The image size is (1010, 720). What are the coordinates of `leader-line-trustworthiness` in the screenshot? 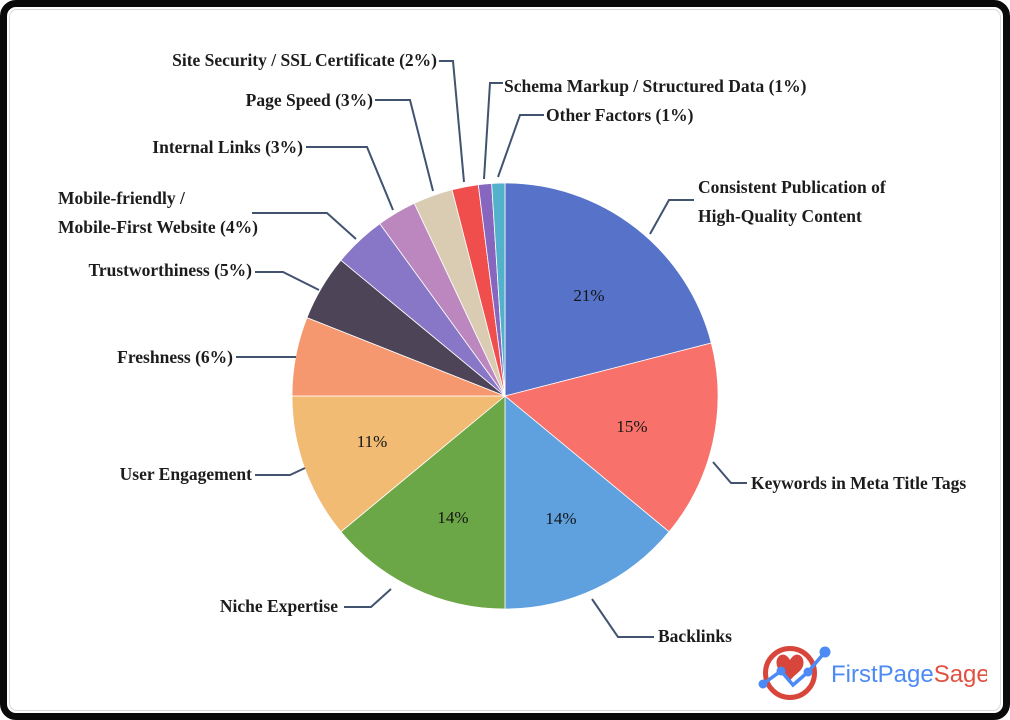 It's located at (287, 281).